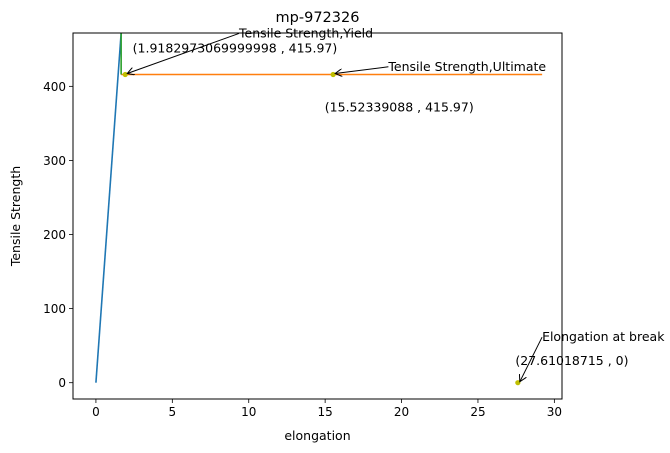  What do you see at coordinates (248, 412) in the screenshot?
I see `x-tick-label: 10` at bounding box center [248, 412].